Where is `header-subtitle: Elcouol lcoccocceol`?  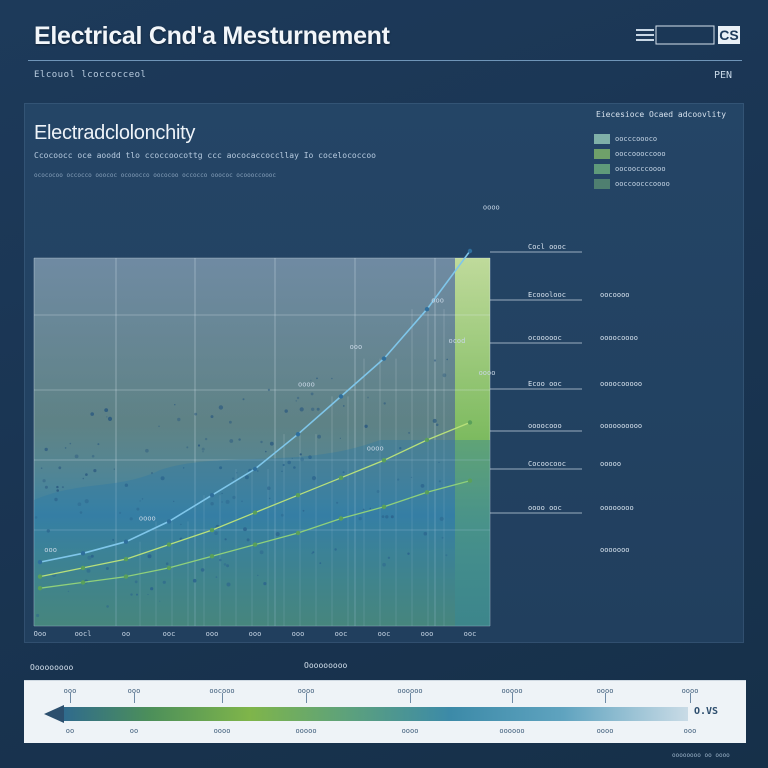
header-subtitle: Elcouol lcoccocceol is located at coordinates (90, 75).